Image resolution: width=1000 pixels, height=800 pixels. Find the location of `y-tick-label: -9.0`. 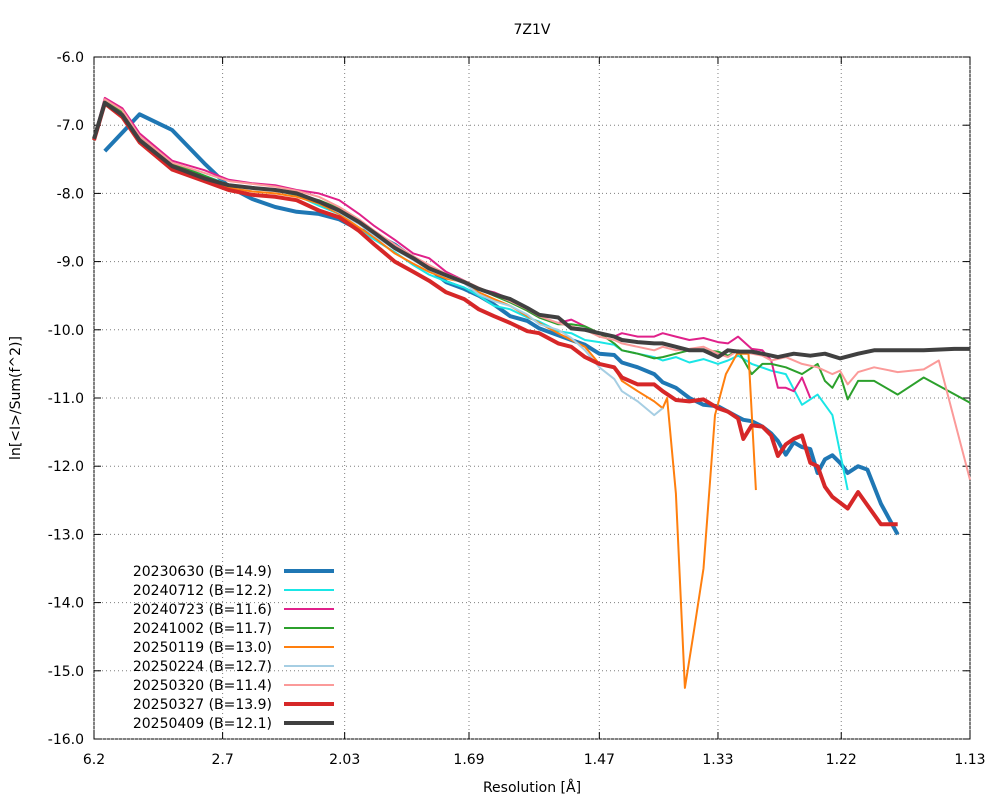

y-tick-label: -9.0 is located at coordinates (70, 263).